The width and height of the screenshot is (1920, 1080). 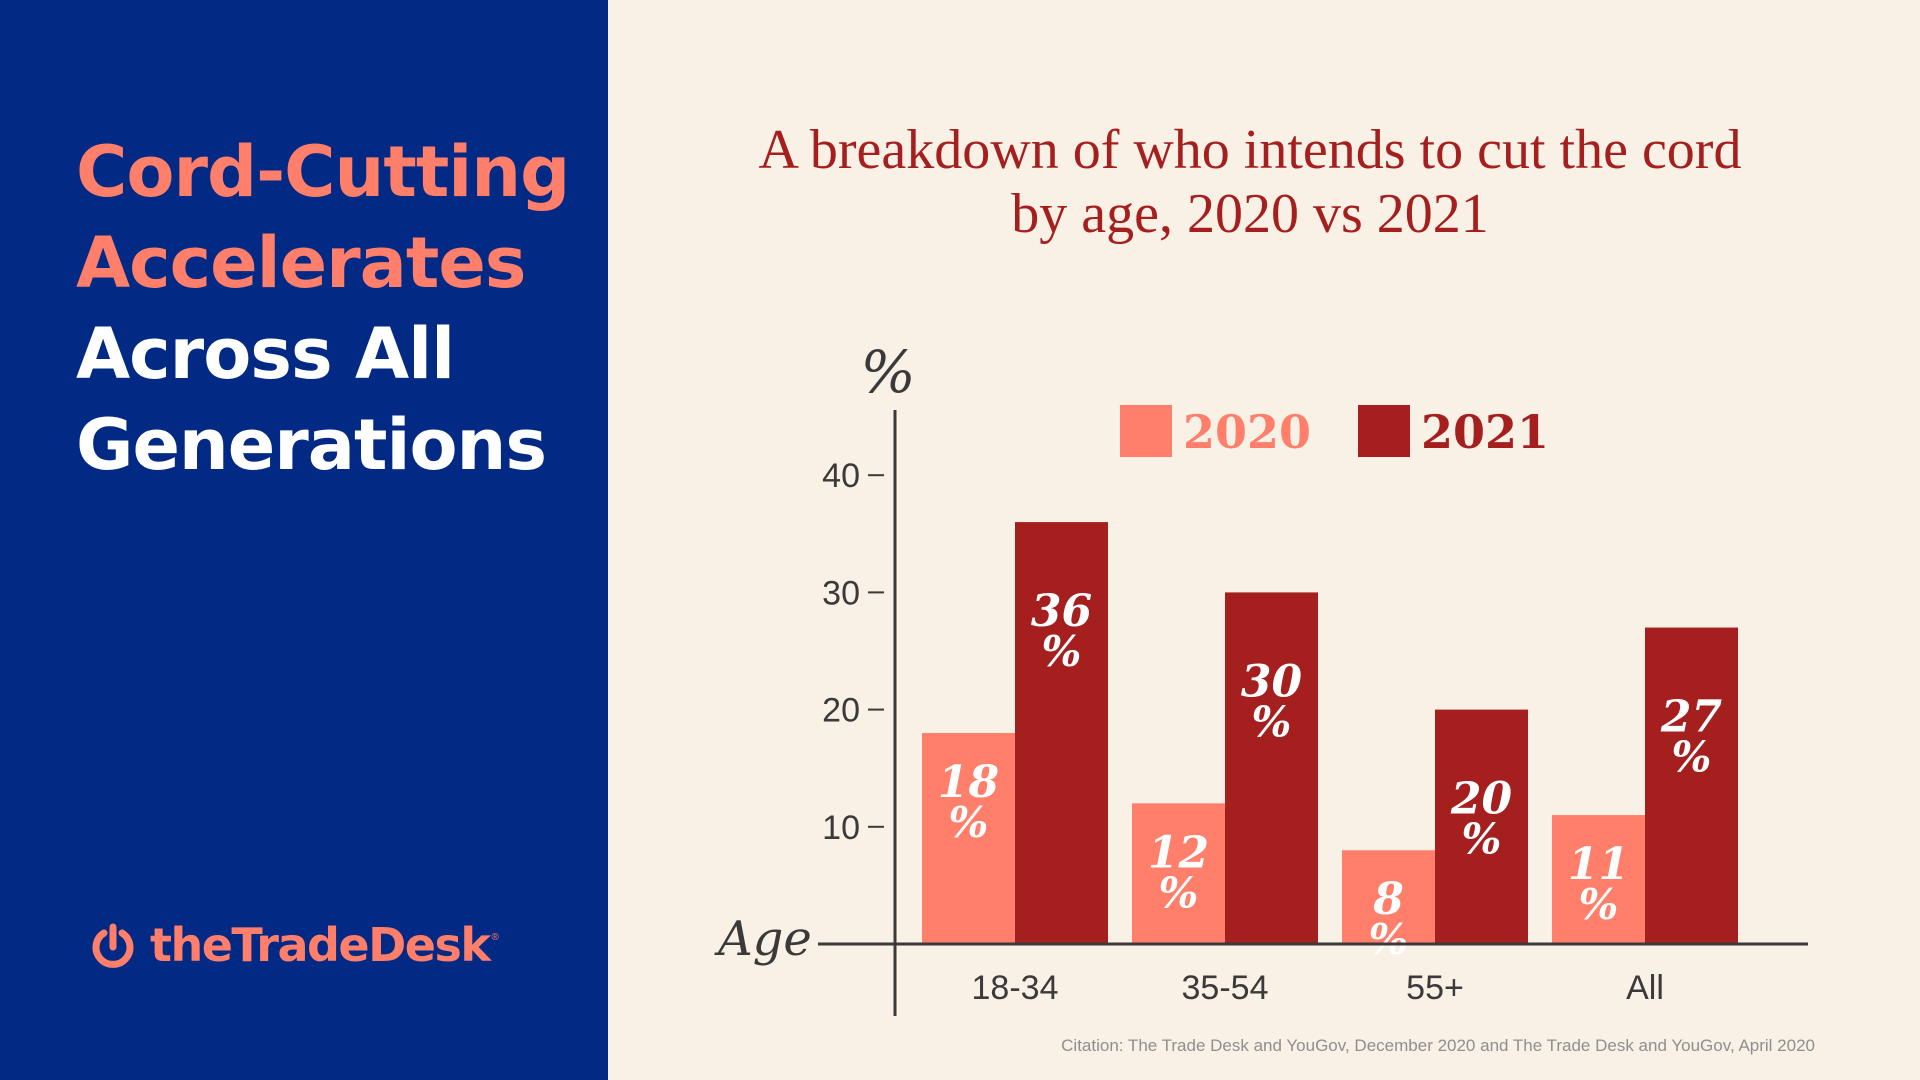 What do you see at coordinates (320, 945) in the screenshot?
I see `logo-text: theTradeDesk` at bounding box center [320, 945].